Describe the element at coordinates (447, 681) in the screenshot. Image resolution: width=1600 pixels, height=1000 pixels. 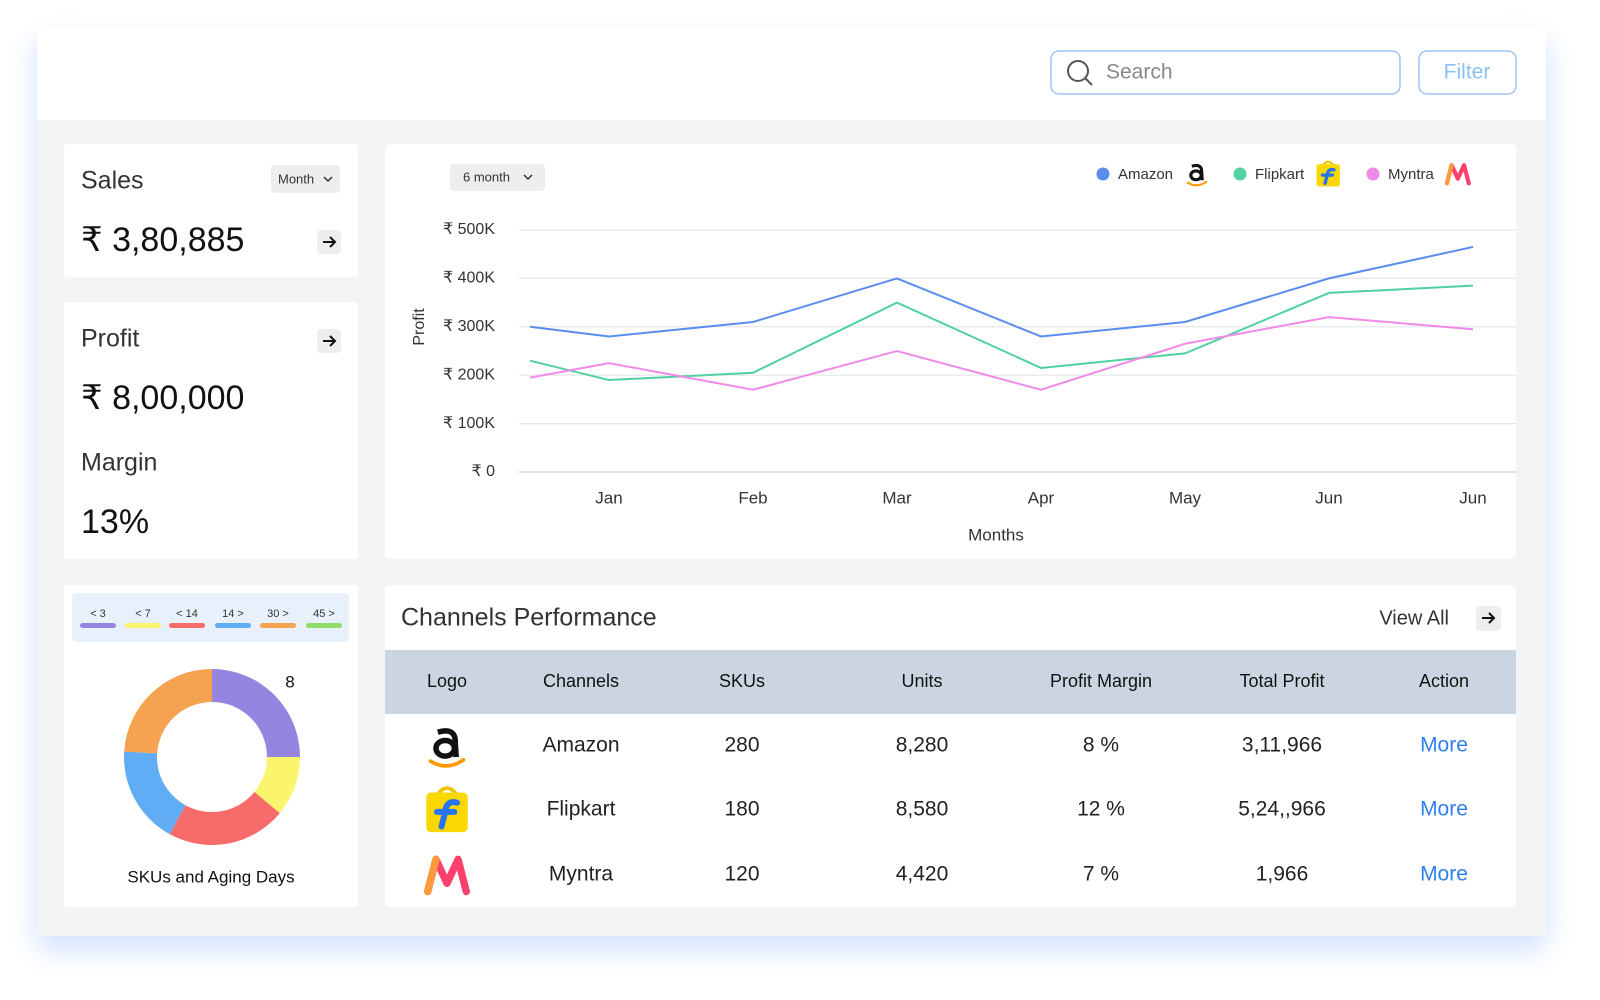
I see `column-header: Logo` at that location.